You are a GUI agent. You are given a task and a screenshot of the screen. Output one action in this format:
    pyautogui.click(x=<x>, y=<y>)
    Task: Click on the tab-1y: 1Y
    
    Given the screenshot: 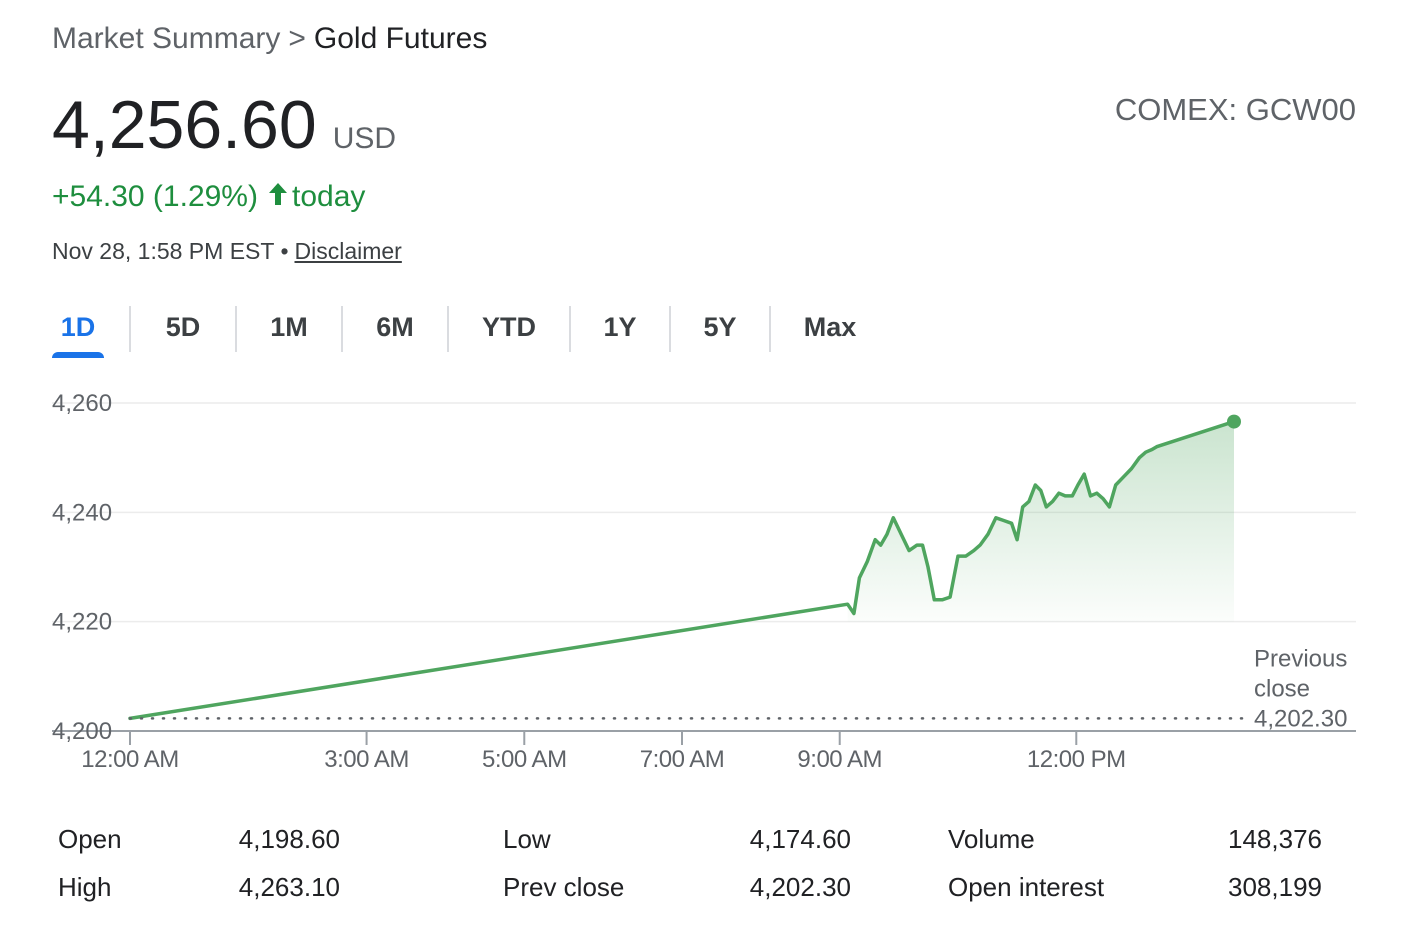 What is the action you would take?
    pyautogui.click(x=620, y=327)
    